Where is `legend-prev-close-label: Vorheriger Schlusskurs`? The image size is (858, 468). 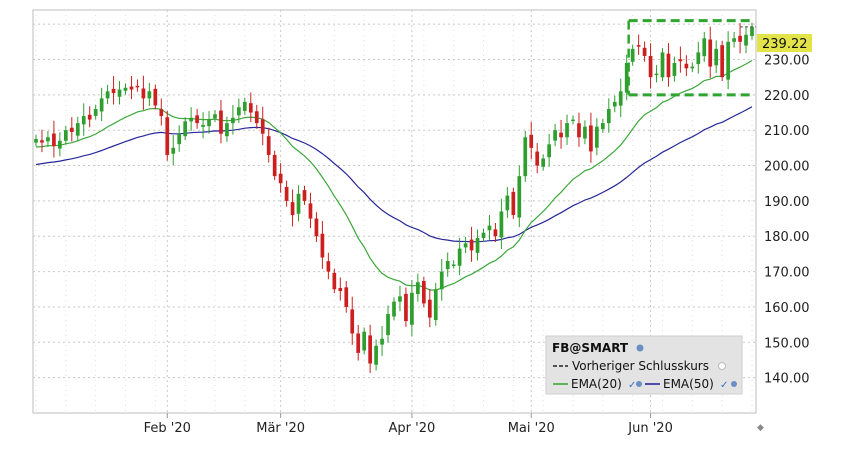
legend-prev-close-label: Vorheriger Schlusskurs is located at coordinates (640, 366).